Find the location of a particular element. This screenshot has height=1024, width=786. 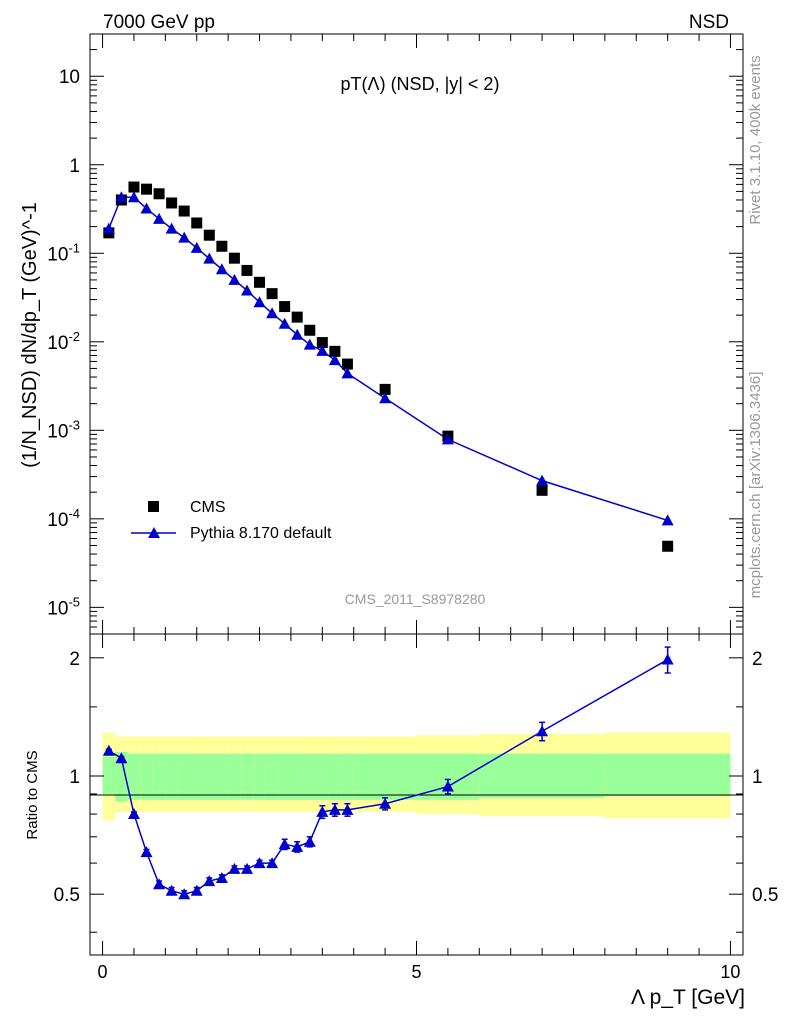

ratio-y-tick-label-right: 1 is located at coordinates (757, 777).